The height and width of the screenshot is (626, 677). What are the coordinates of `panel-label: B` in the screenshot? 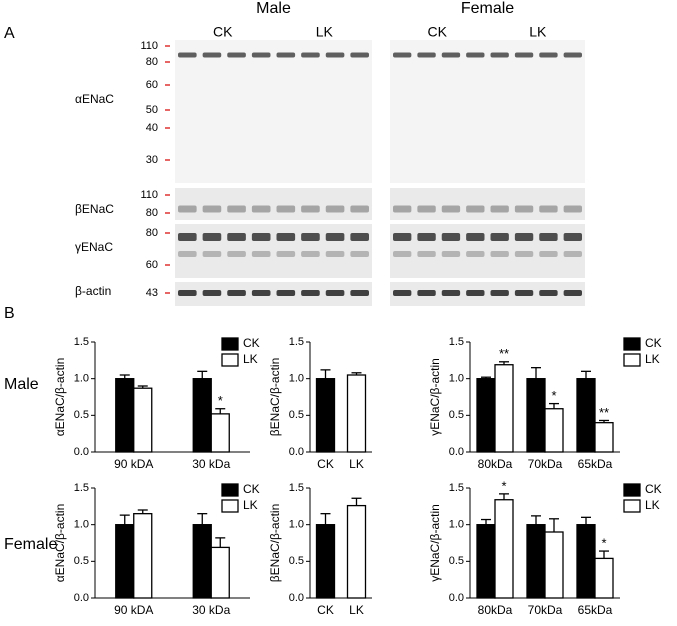 It's located at (9, 313).